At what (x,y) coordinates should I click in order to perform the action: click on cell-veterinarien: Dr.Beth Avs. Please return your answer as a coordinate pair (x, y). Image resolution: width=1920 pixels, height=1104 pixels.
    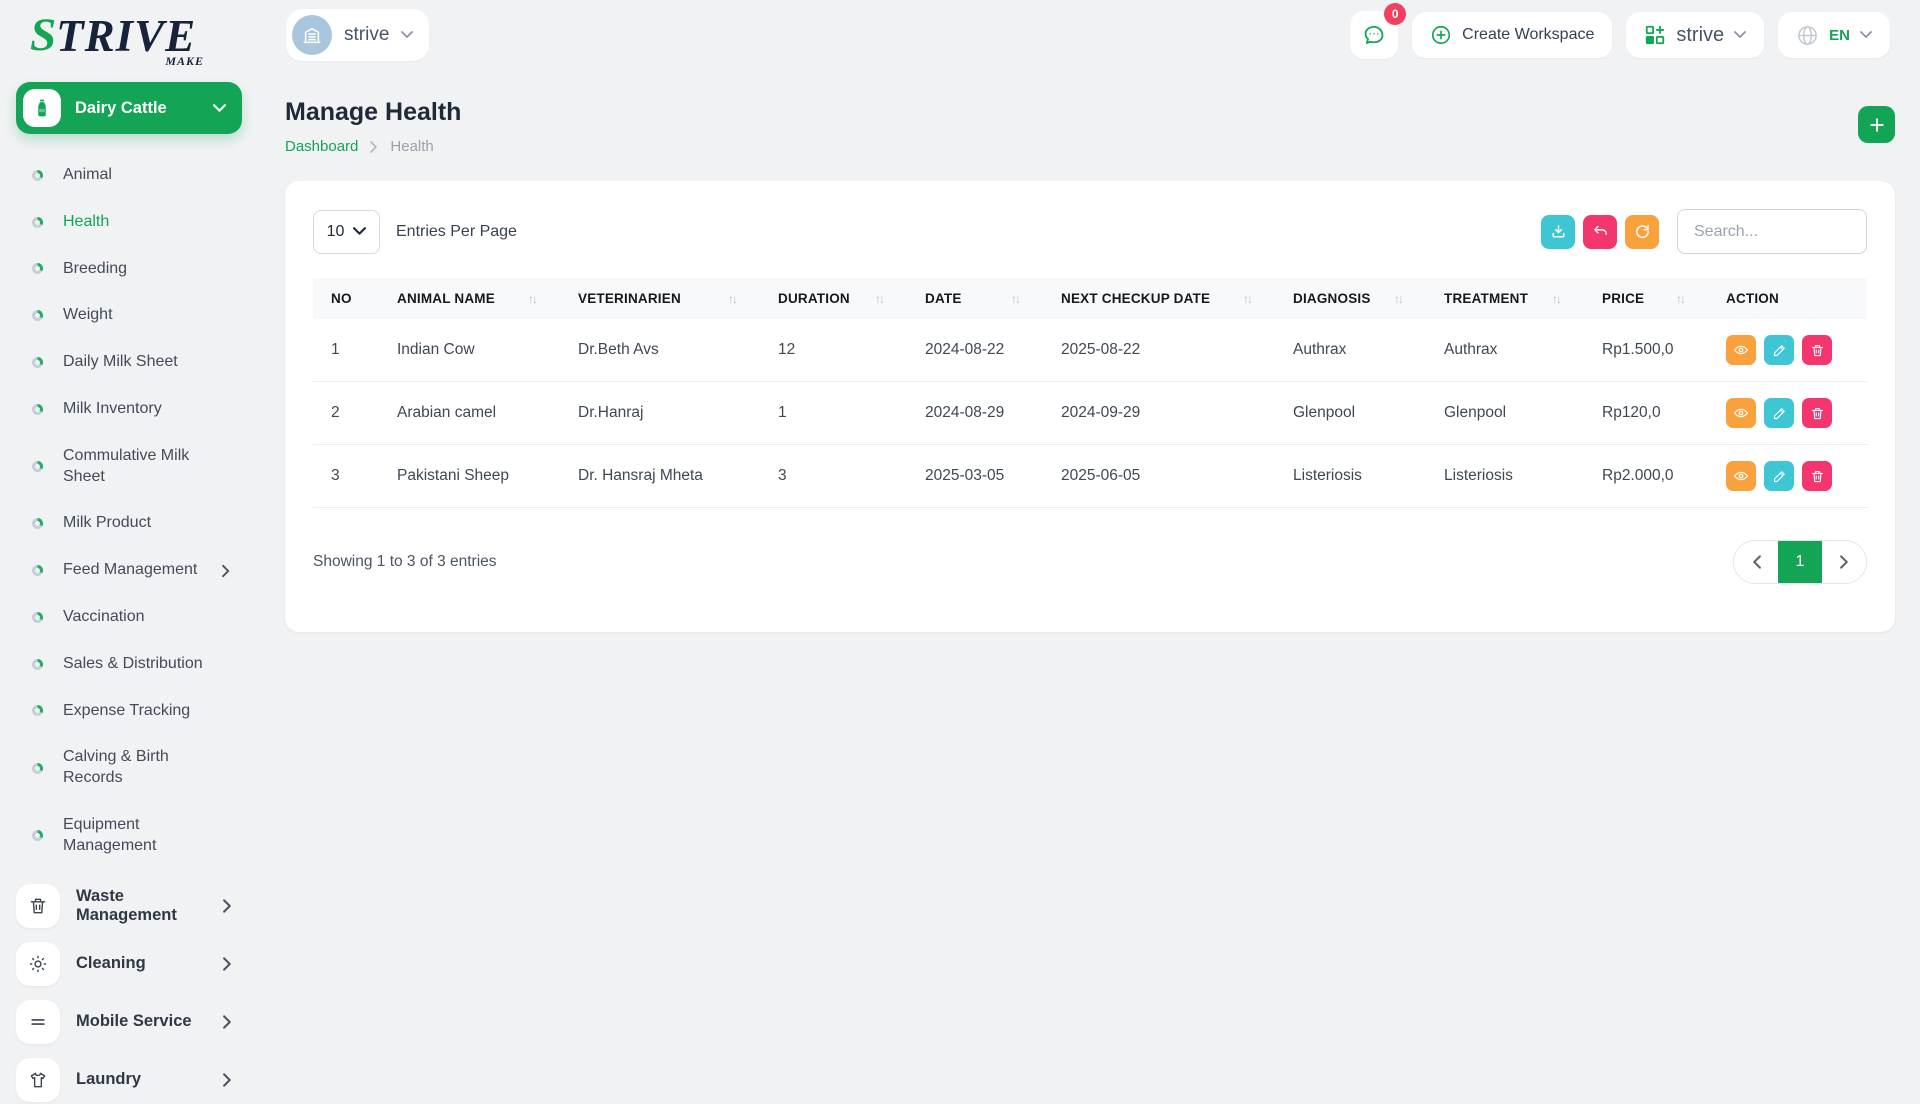
    Looking at the image, I should click on (660, 350).